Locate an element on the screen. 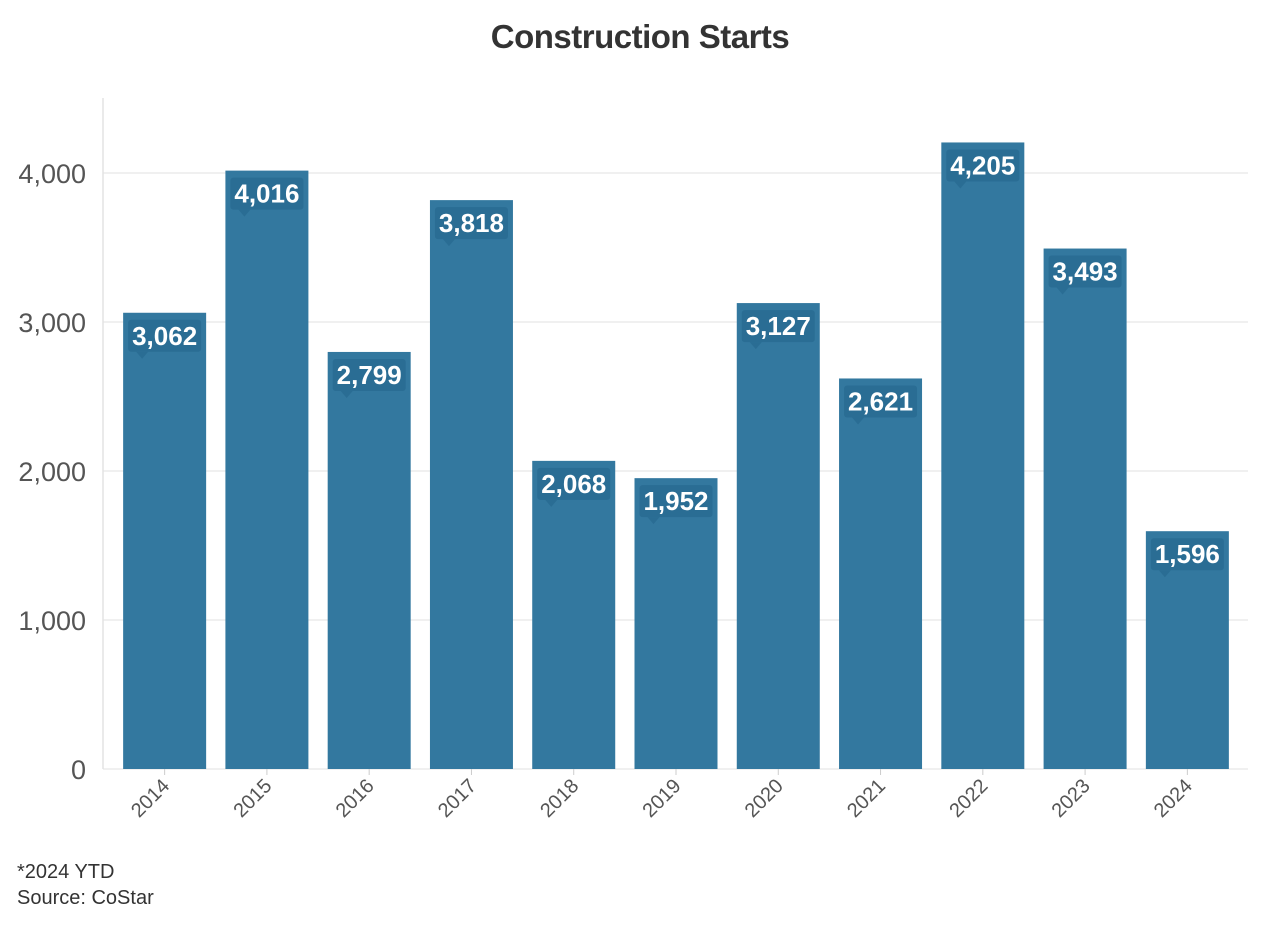  data-label: 4,205 is located at coordinates (982, 165).